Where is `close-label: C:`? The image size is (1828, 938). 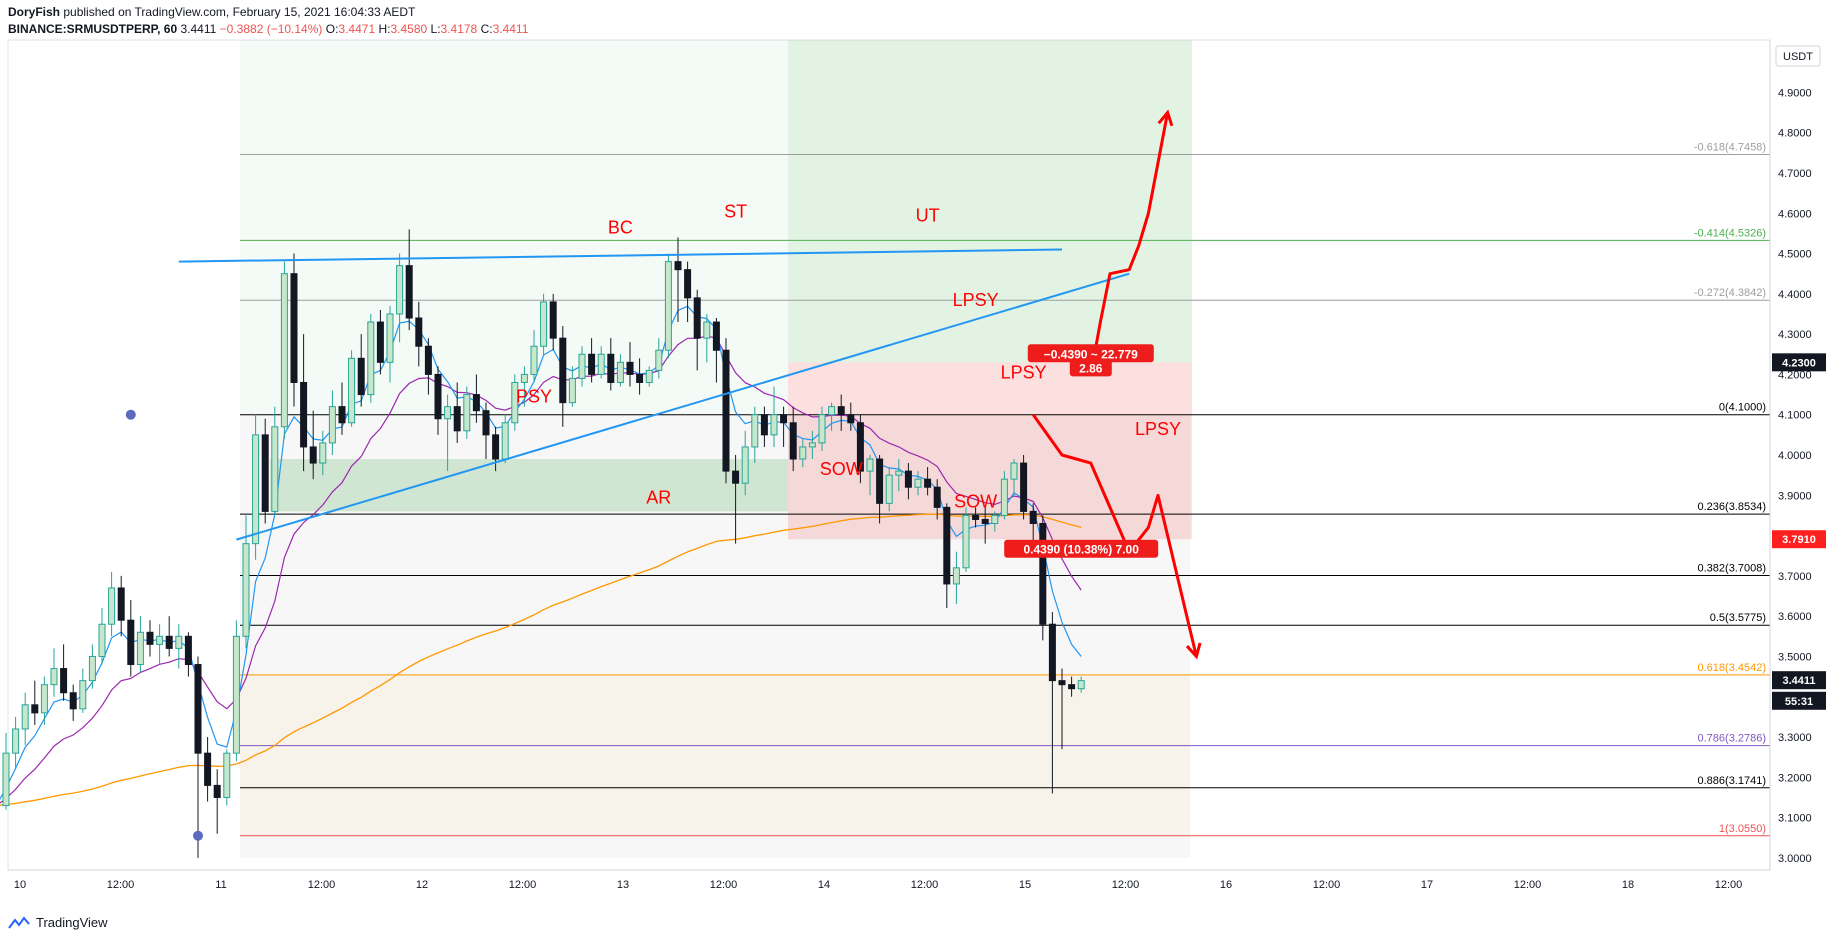 close-label: C: is located at coordinates (486, 29).